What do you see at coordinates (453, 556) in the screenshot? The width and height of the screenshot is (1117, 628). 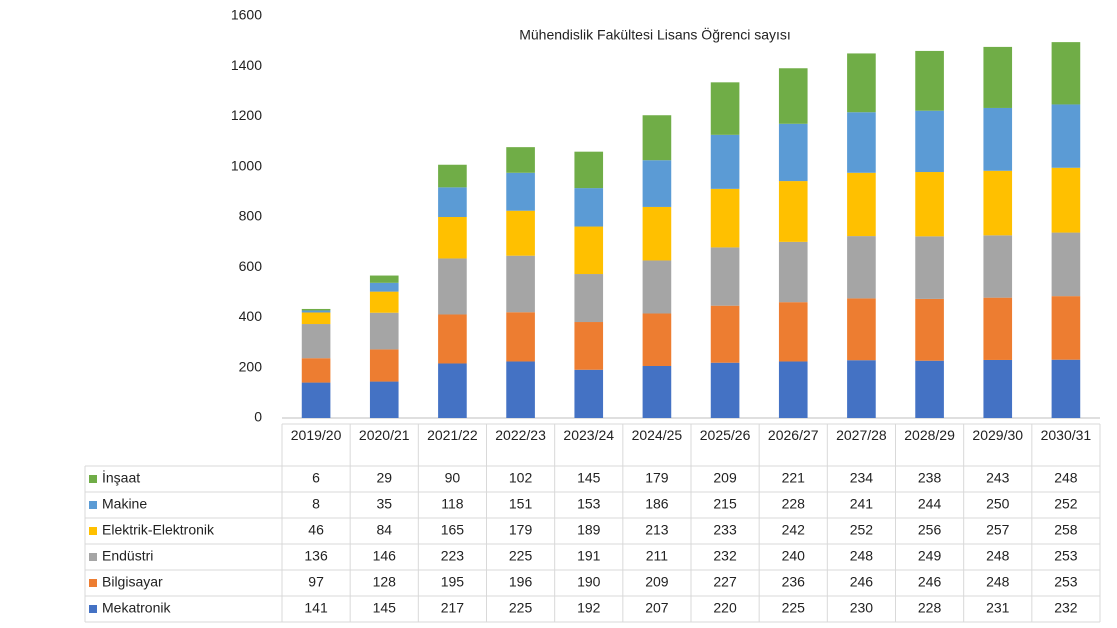 I see `table-value: 223` at bounding box center [453, 556].